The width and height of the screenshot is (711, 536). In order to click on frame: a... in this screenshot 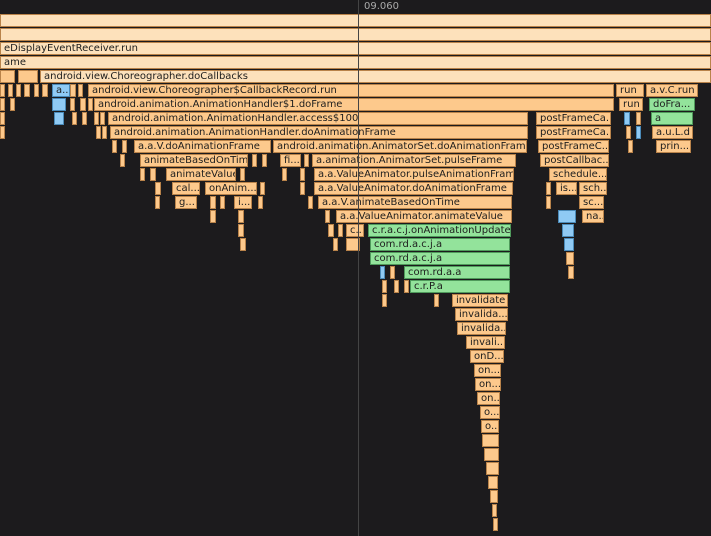, I will do `click(61, 90)`.